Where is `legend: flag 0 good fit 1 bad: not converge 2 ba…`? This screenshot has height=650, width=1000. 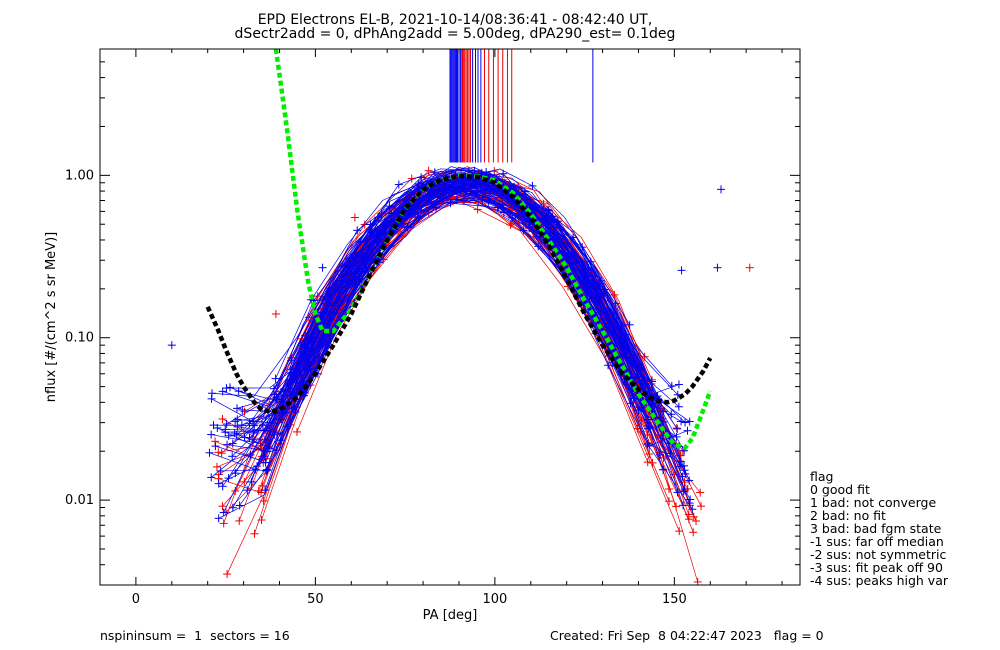 legend: flag 0 good fit 1 bad: not converge 2 ba… is located at coordinates (879, 528).